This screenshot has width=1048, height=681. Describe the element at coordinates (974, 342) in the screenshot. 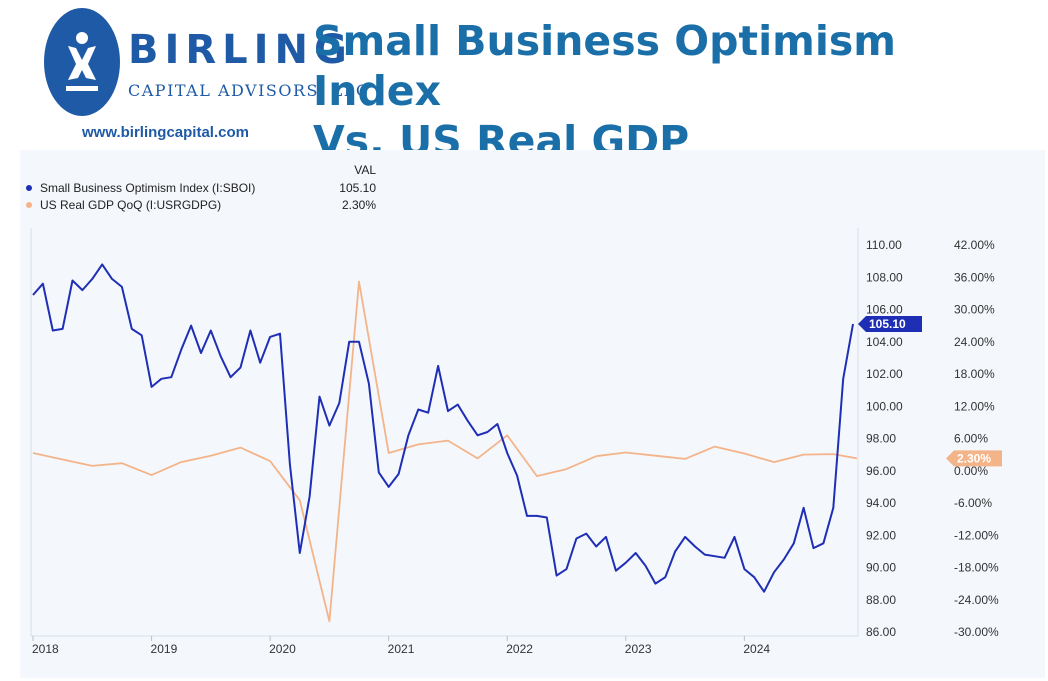

I see `y-right-tick-label: 24.00%` at that location.